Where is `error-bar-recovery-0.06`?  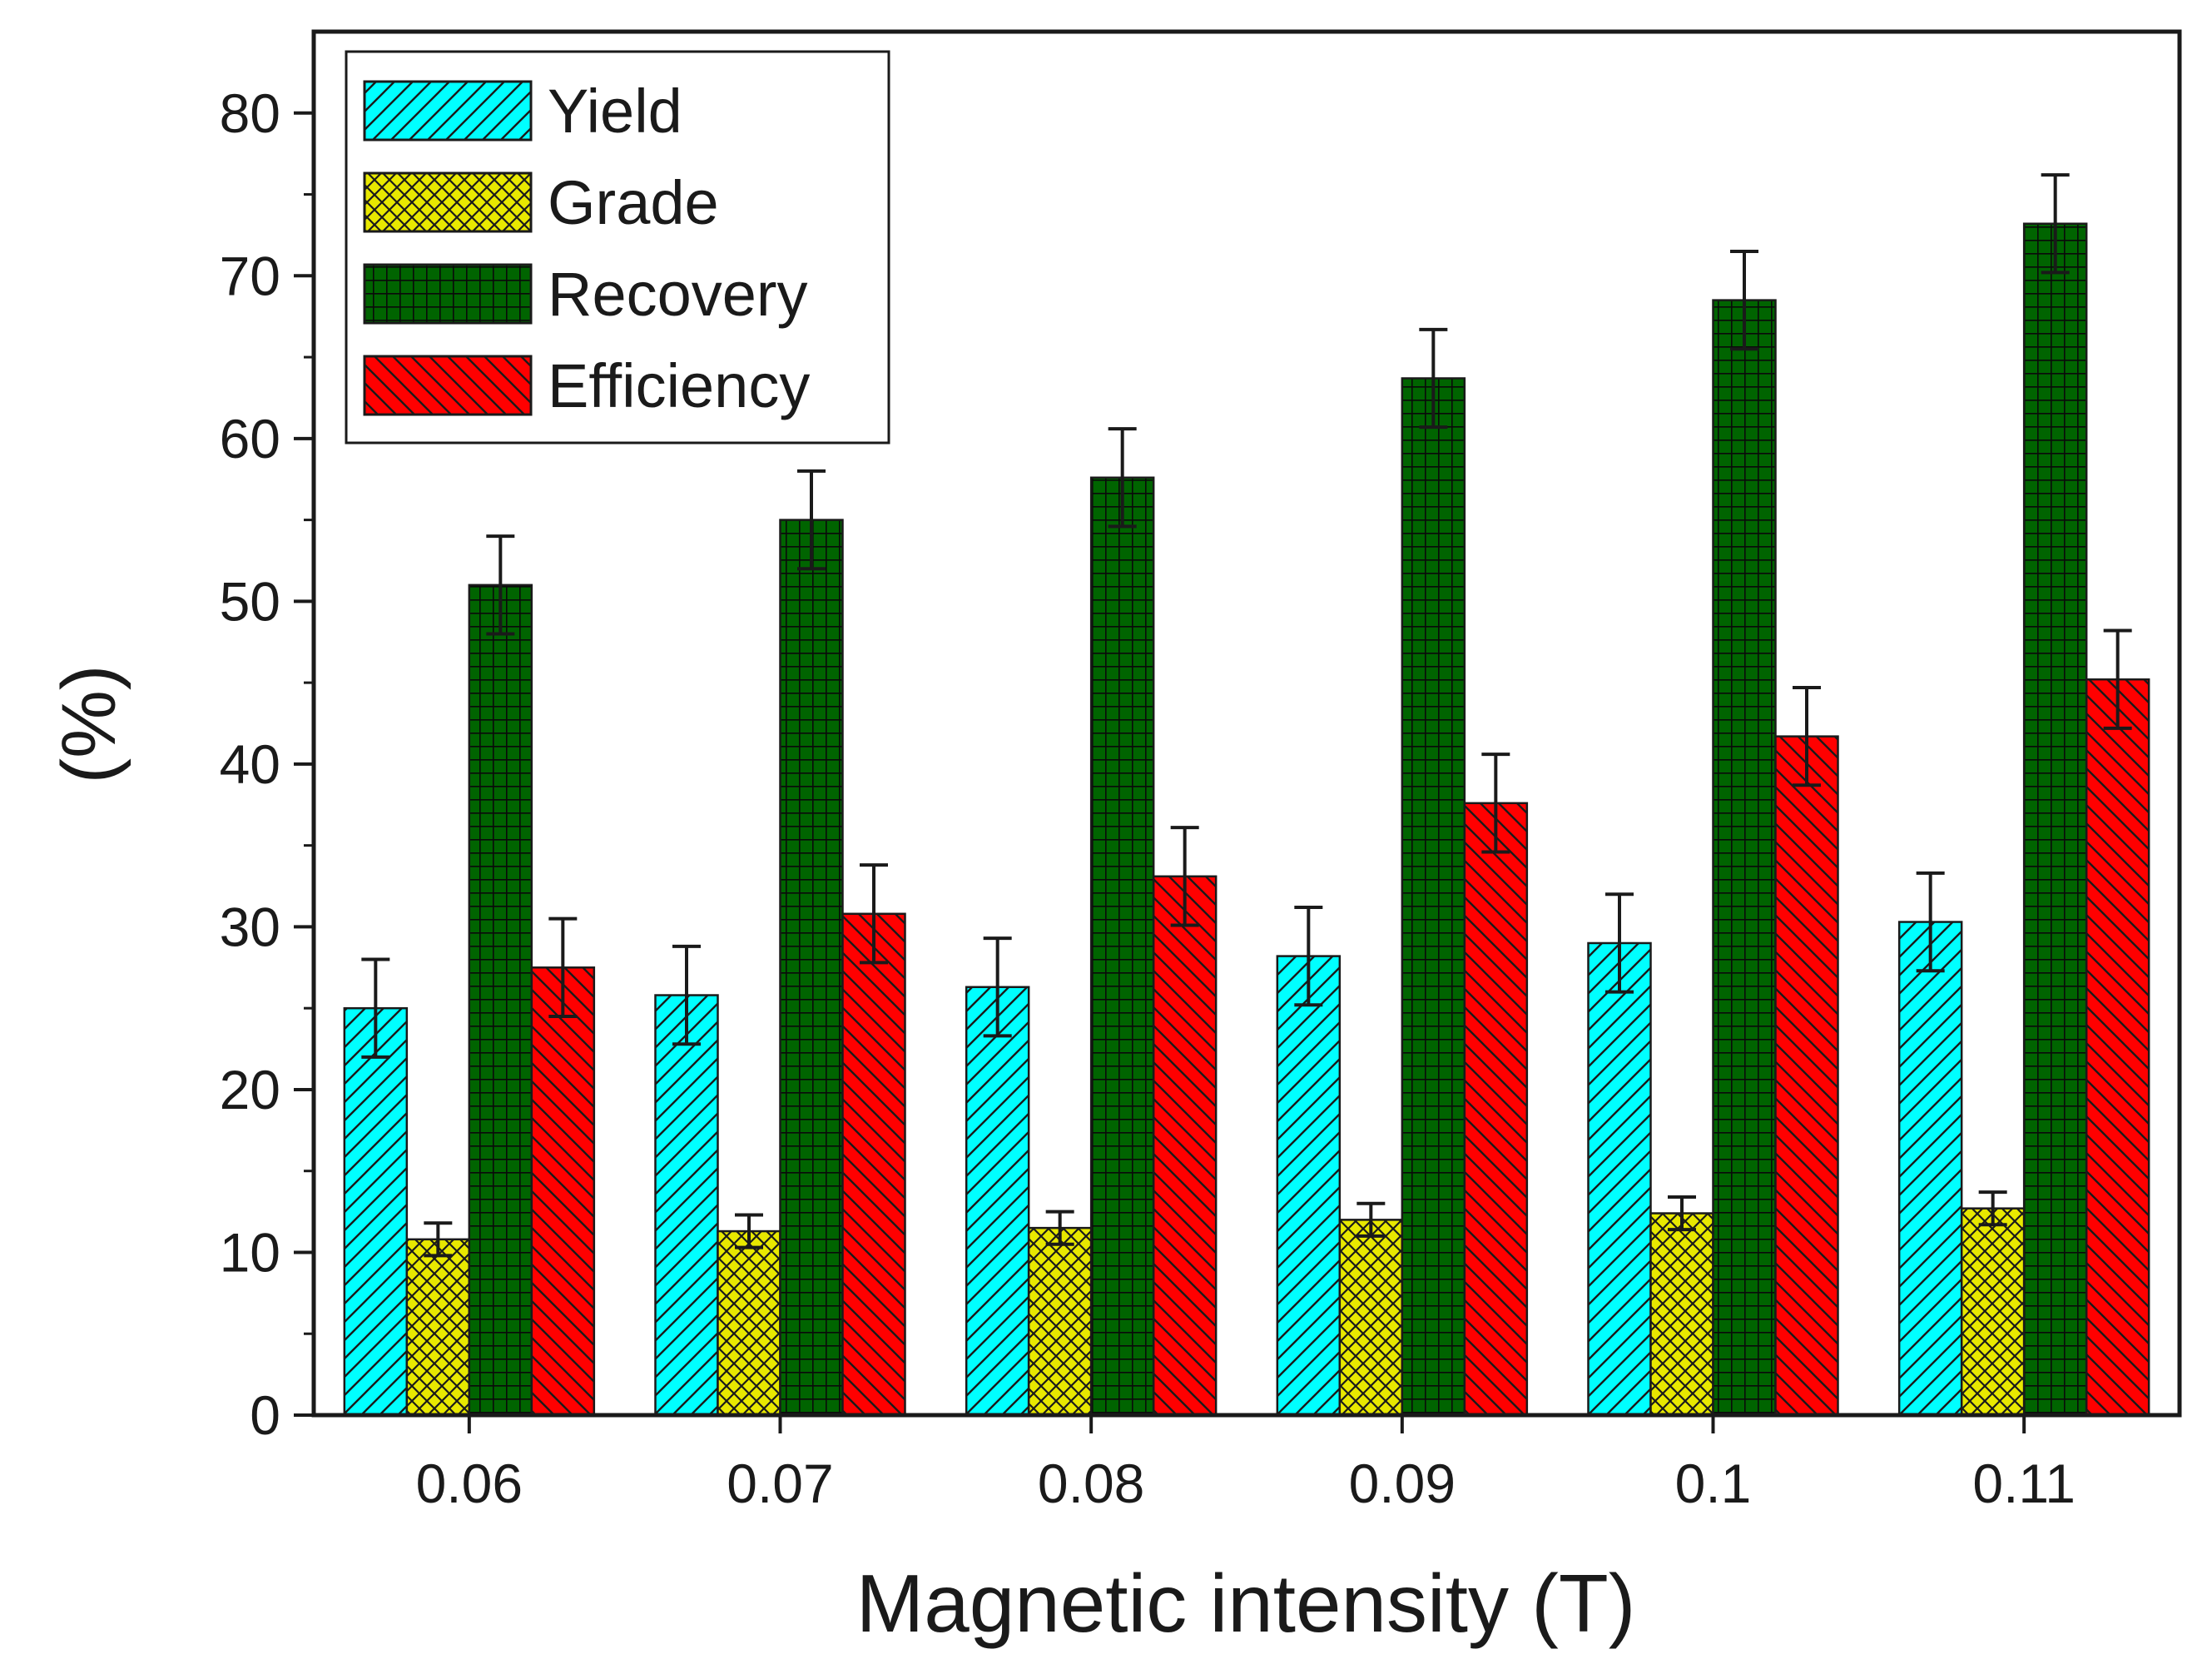
error-bar-recovery-0.06 is located at coordinates (501, 585).